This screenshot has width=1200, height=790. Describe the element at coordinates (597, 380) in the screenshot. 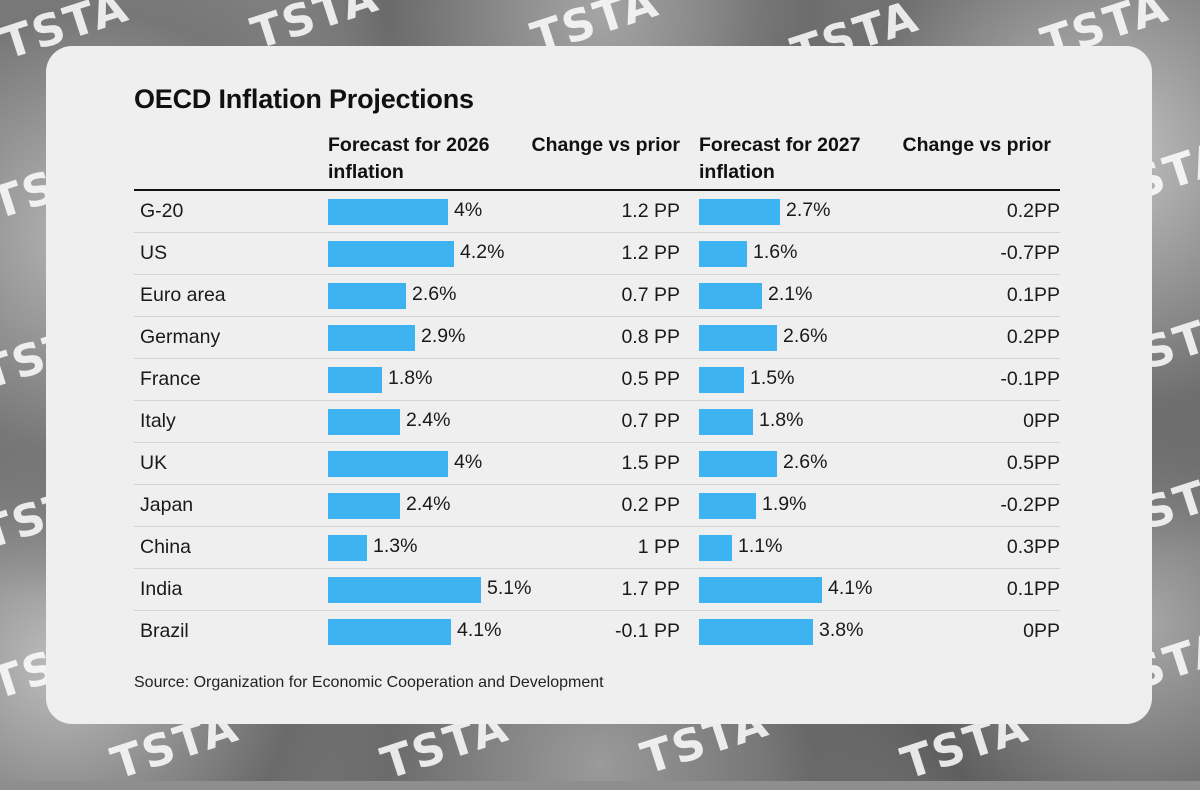

I see `table-row: France 1.8% 1.5% 0.5 PP -0.1PP` at that location.